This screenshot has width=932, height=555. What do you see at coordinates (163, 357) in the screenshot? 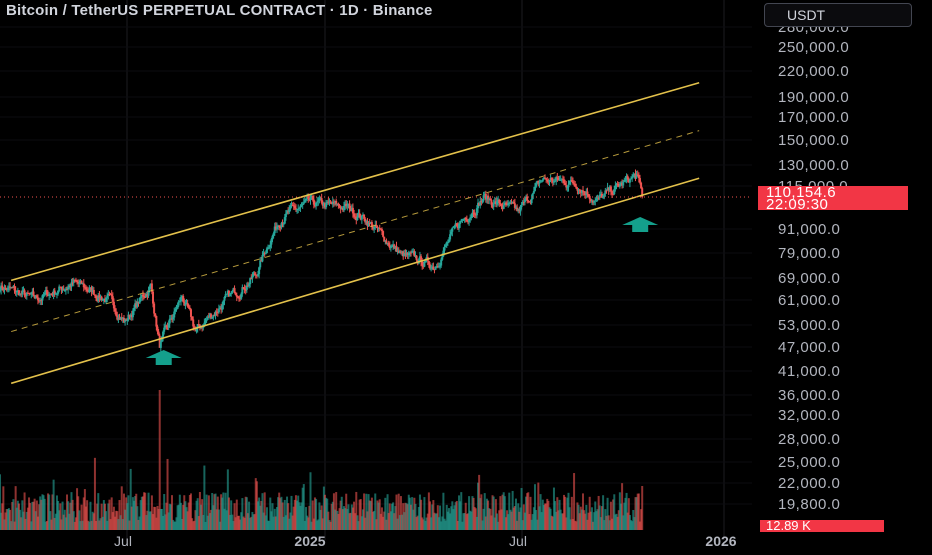
I see `up-arrow-icon` at bounding box center [163, 357].